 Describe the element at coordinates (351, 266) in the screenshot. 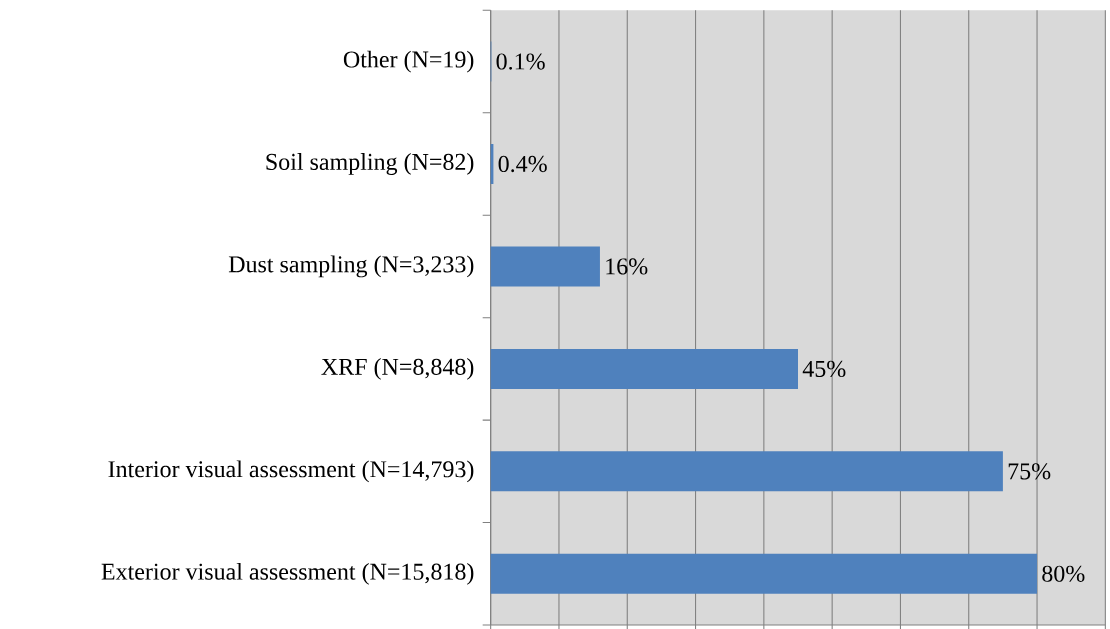

I see `y-tick-label: Dust sampling (N=3,233)` at that location.